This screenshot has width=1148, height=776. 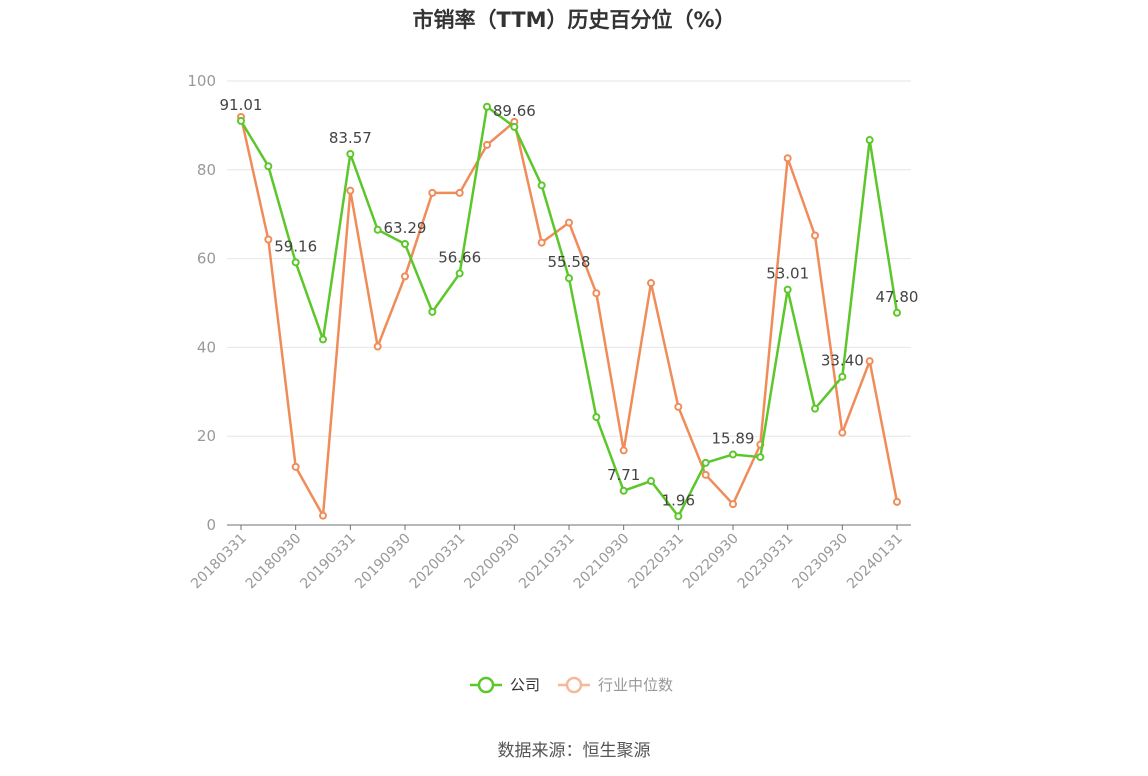 I want to click on x-tick-label: 20230331, so click(x=766, y=562).